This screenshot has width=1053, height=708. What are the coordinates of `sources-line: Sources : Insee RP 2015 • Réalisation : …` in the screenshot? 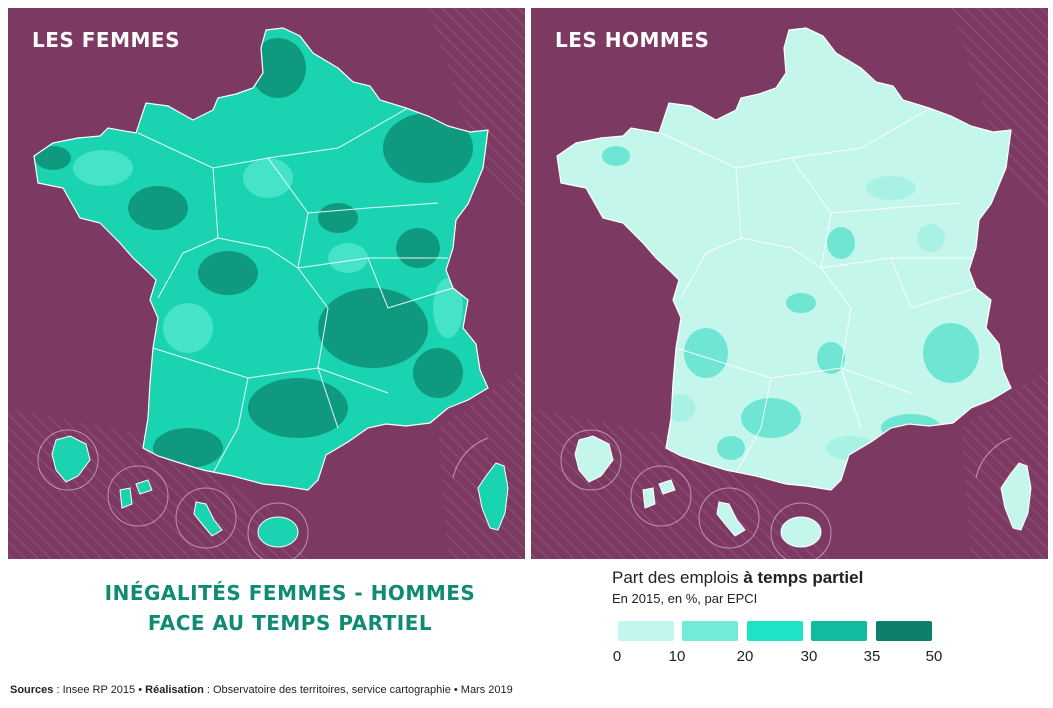 It's located at (261, 690).